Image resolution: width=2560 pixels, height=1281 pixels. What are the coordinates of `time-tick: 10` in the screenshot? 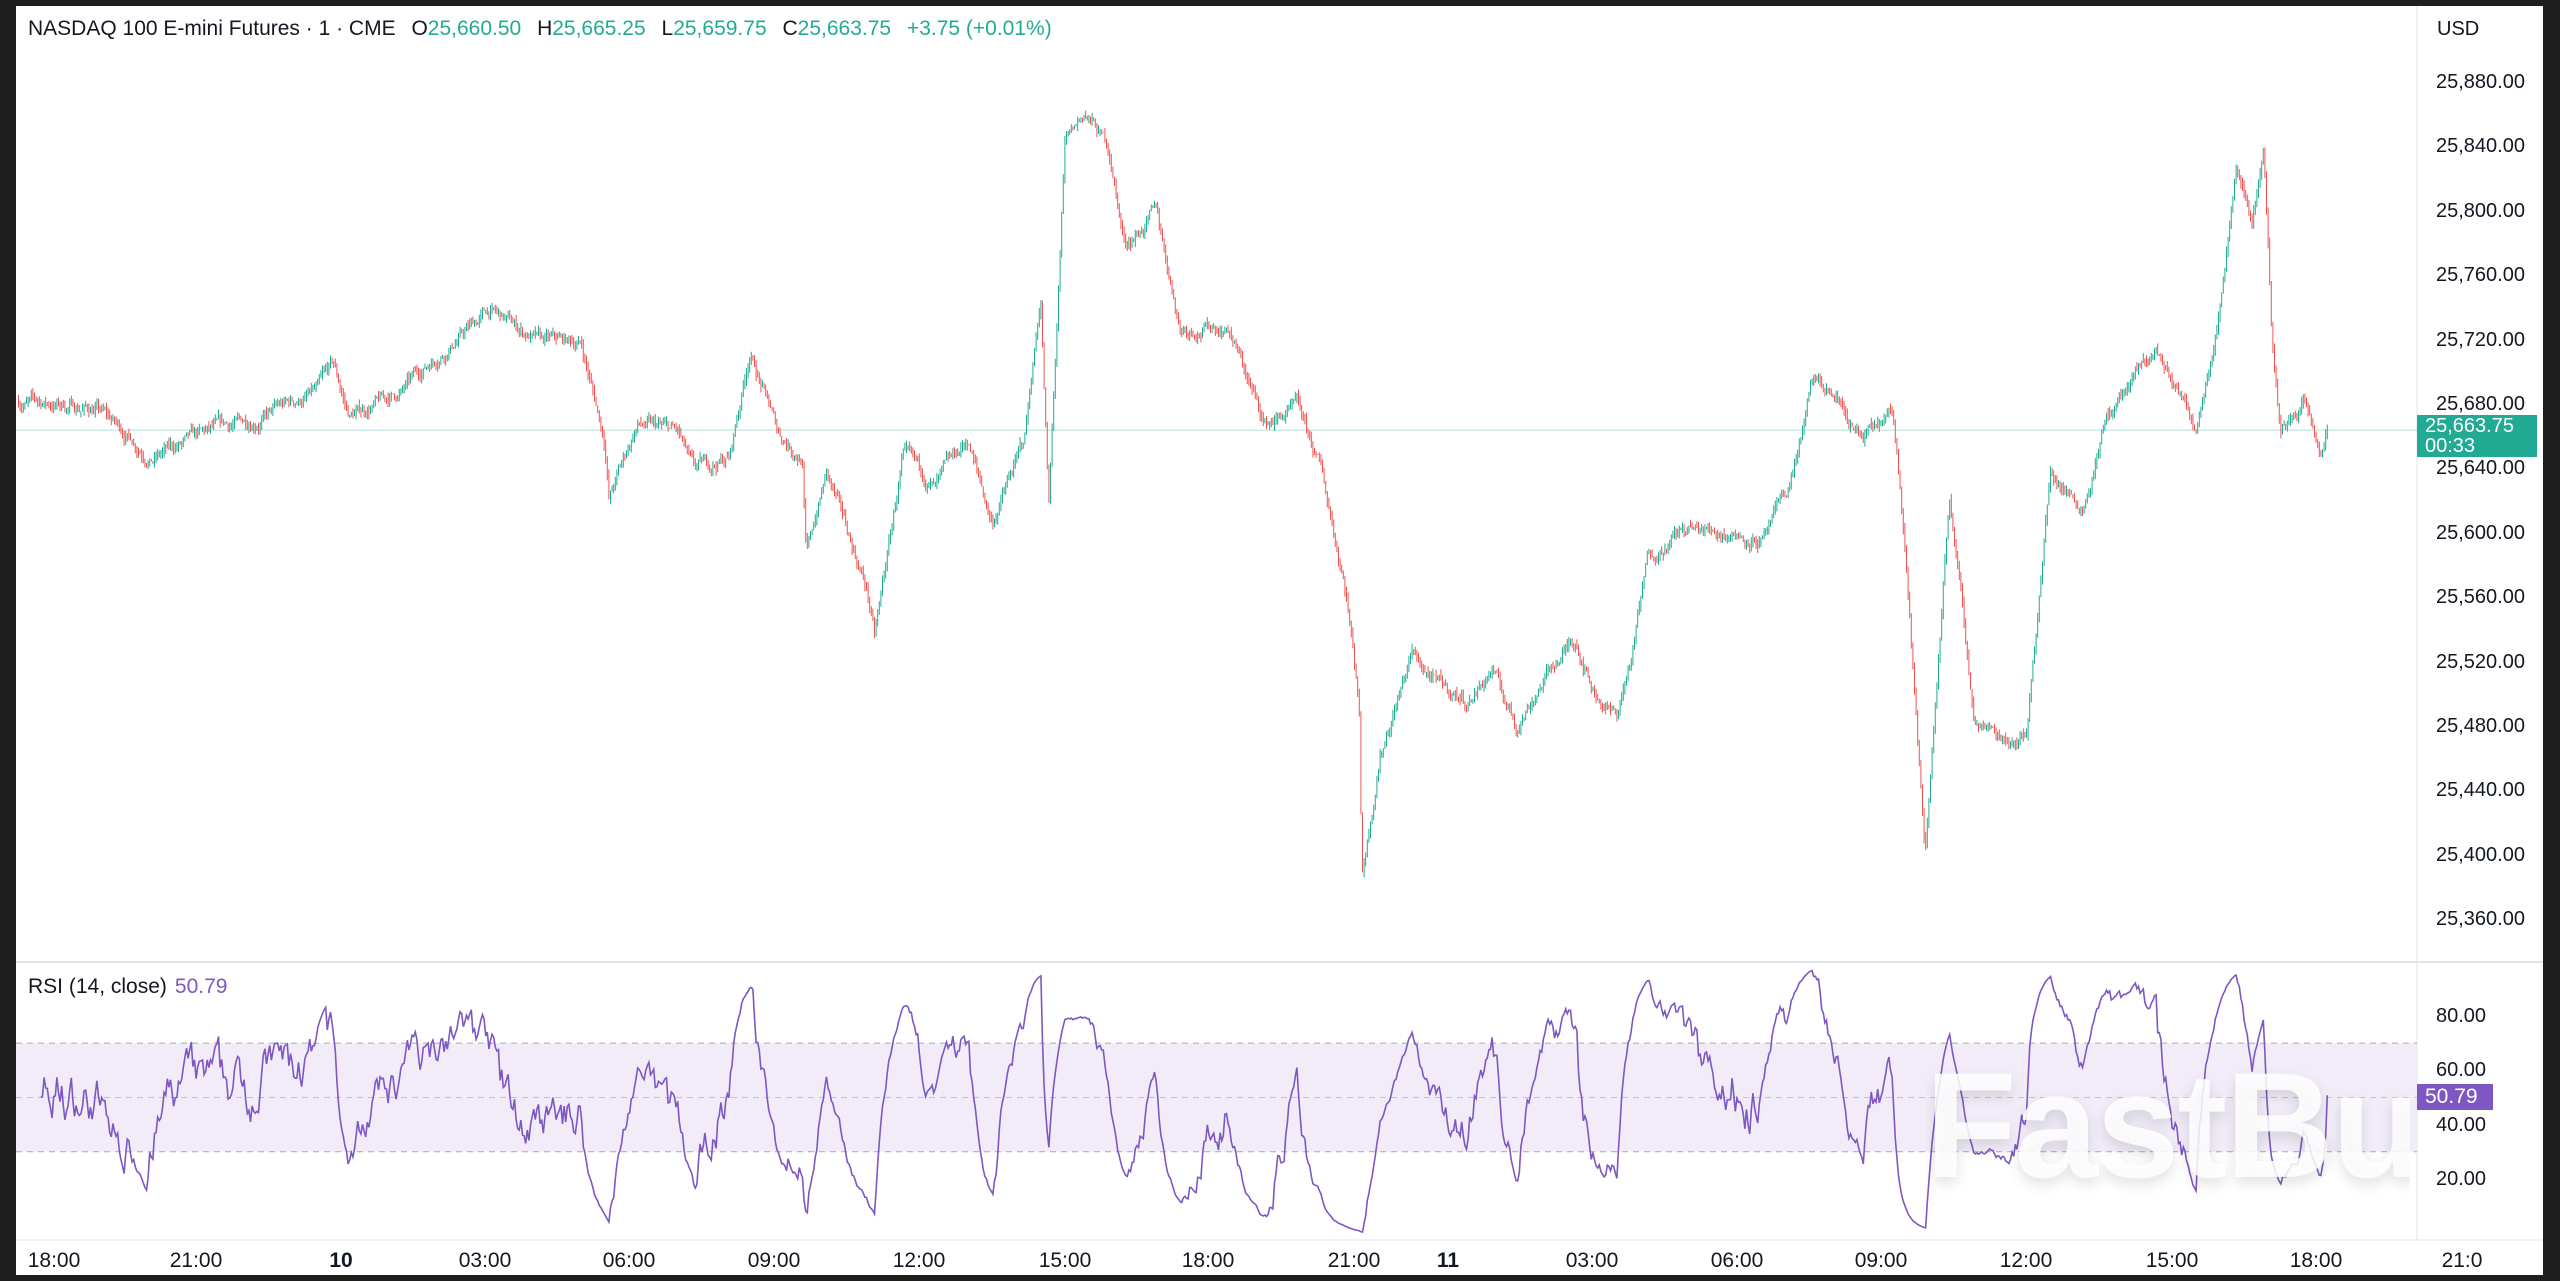 It's located at (341, 1260).